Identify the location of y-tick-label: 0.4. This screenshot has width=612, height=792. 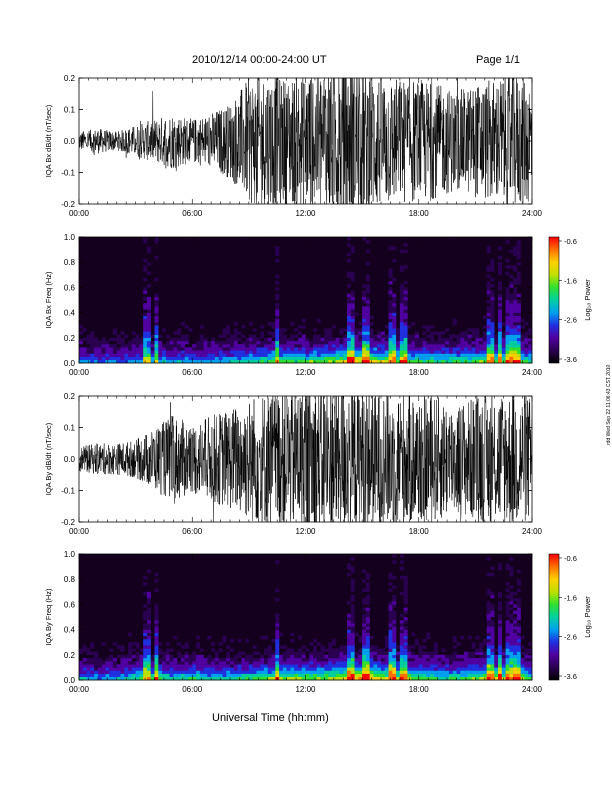
(70, 313).